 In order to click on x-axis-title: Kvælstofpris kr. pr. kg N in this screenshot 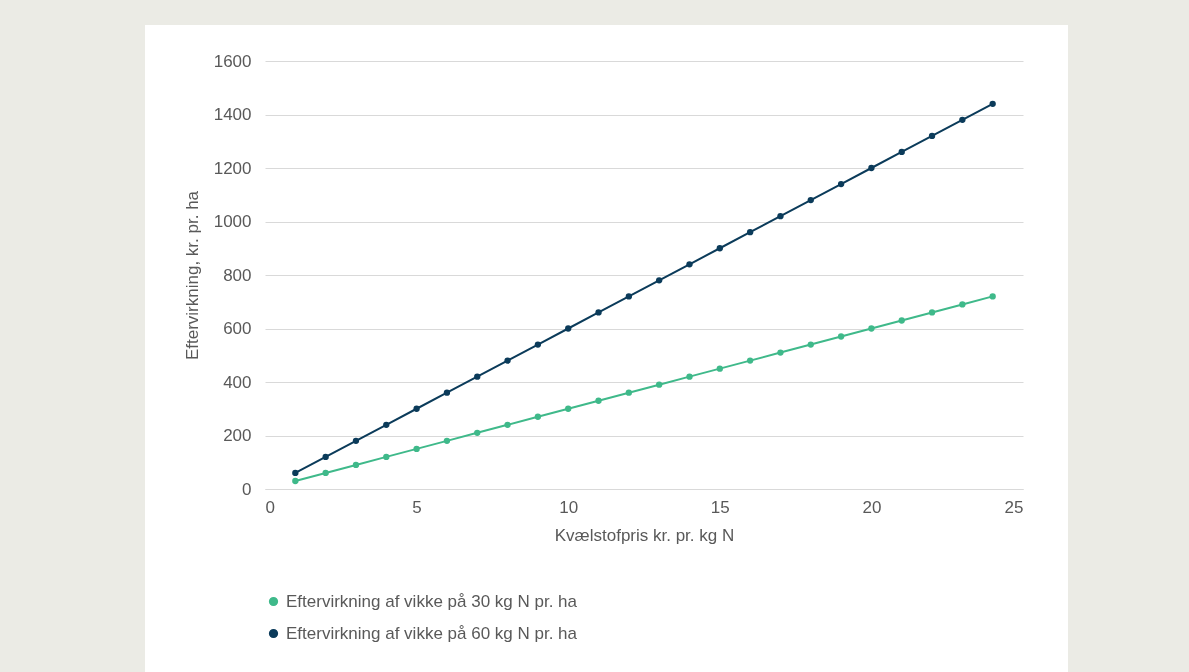, I will do `click(644, 535)`.